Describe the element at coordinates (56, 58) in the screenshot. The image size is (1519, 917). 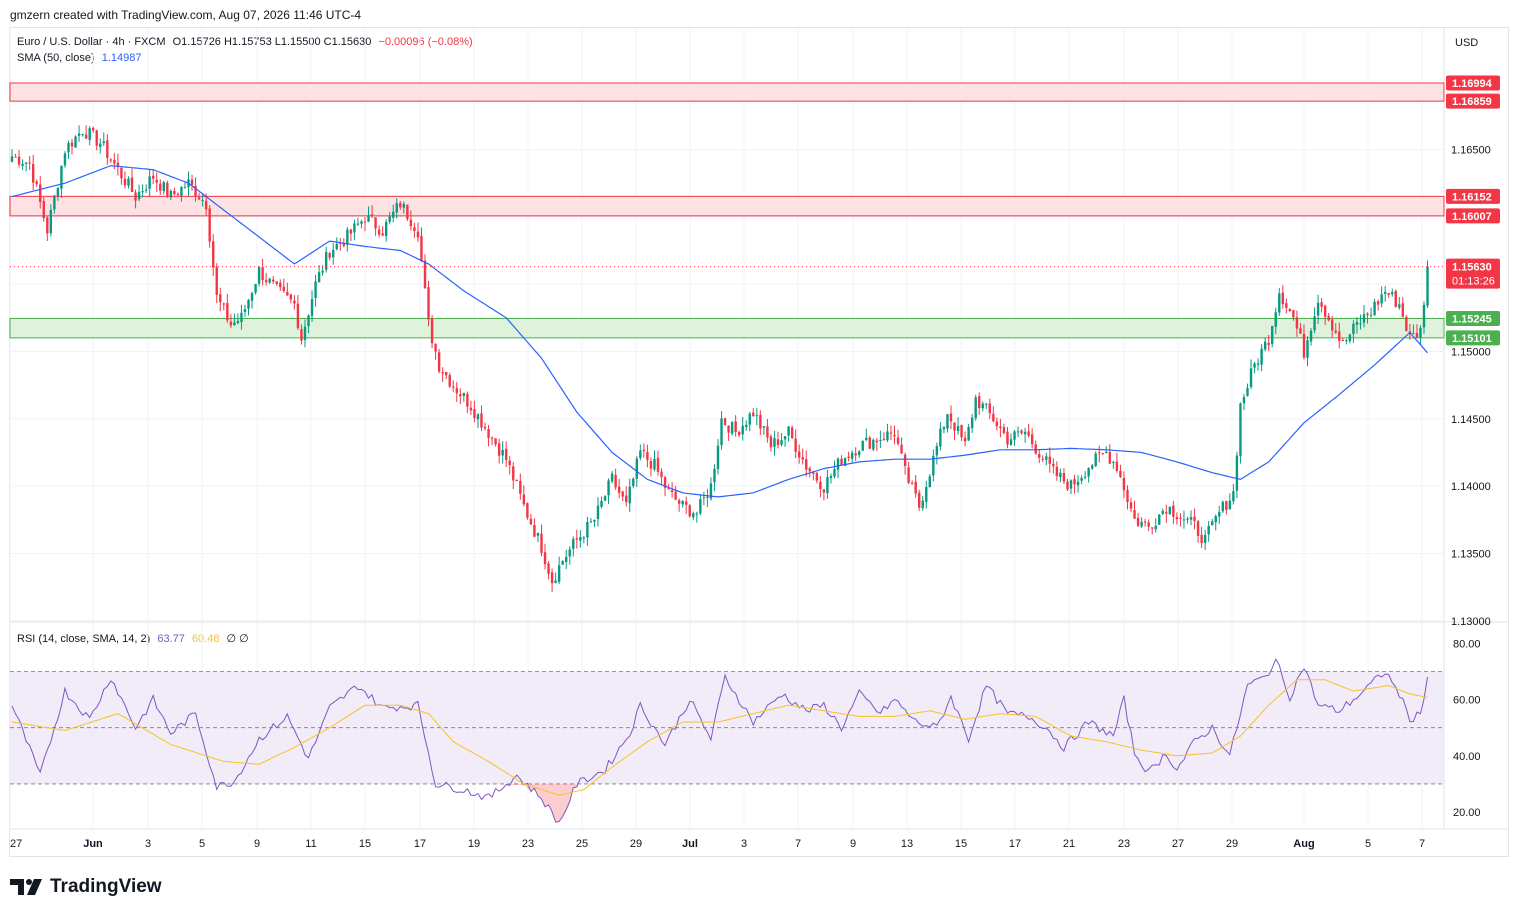
I see `sma-label: SMA (50, close)` at that location.